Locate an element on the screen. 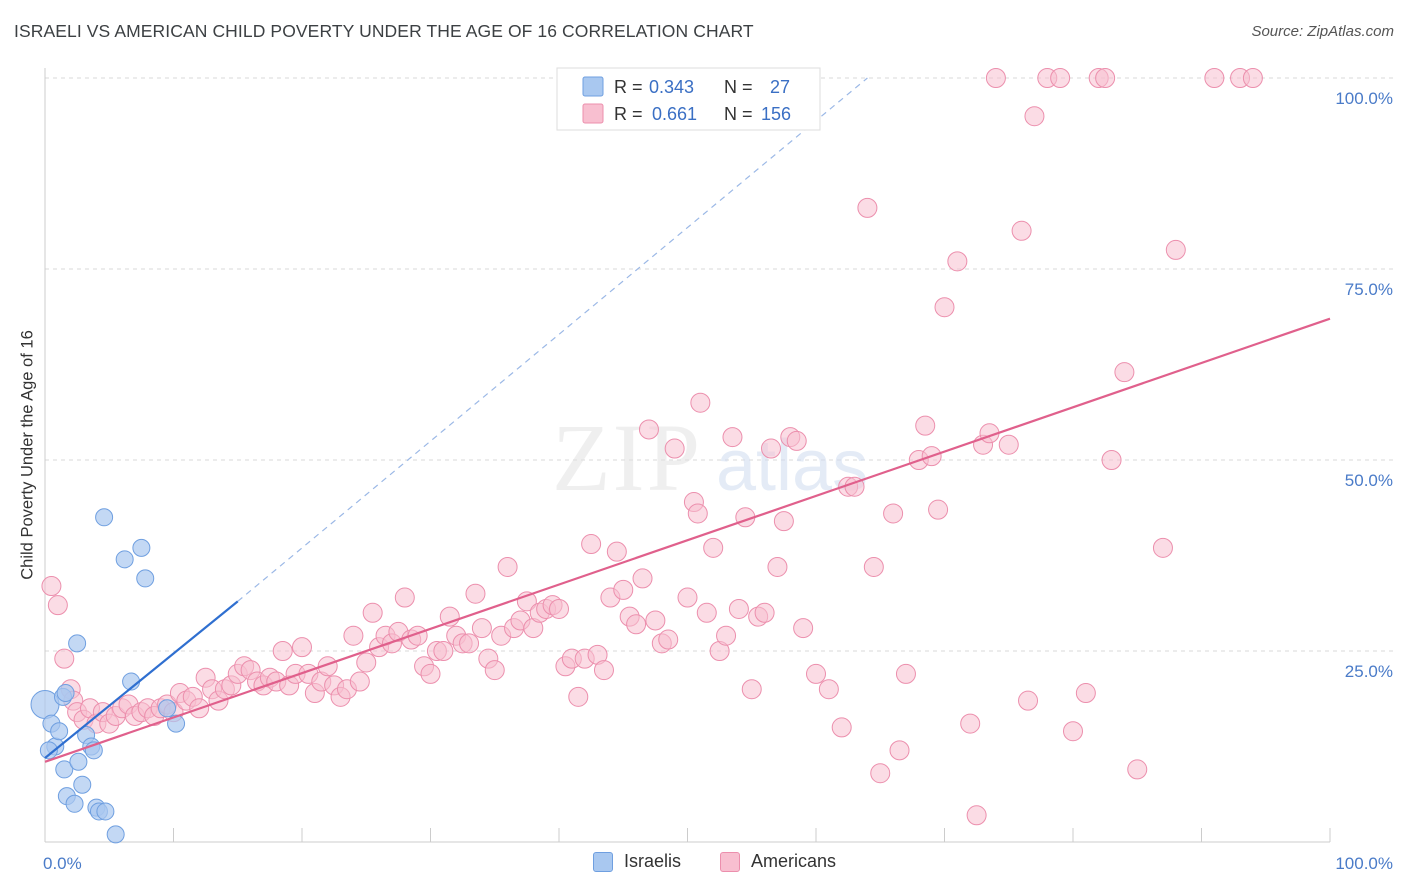  legend-r-value-2: 0.661 is located at coordinates (674, 114).